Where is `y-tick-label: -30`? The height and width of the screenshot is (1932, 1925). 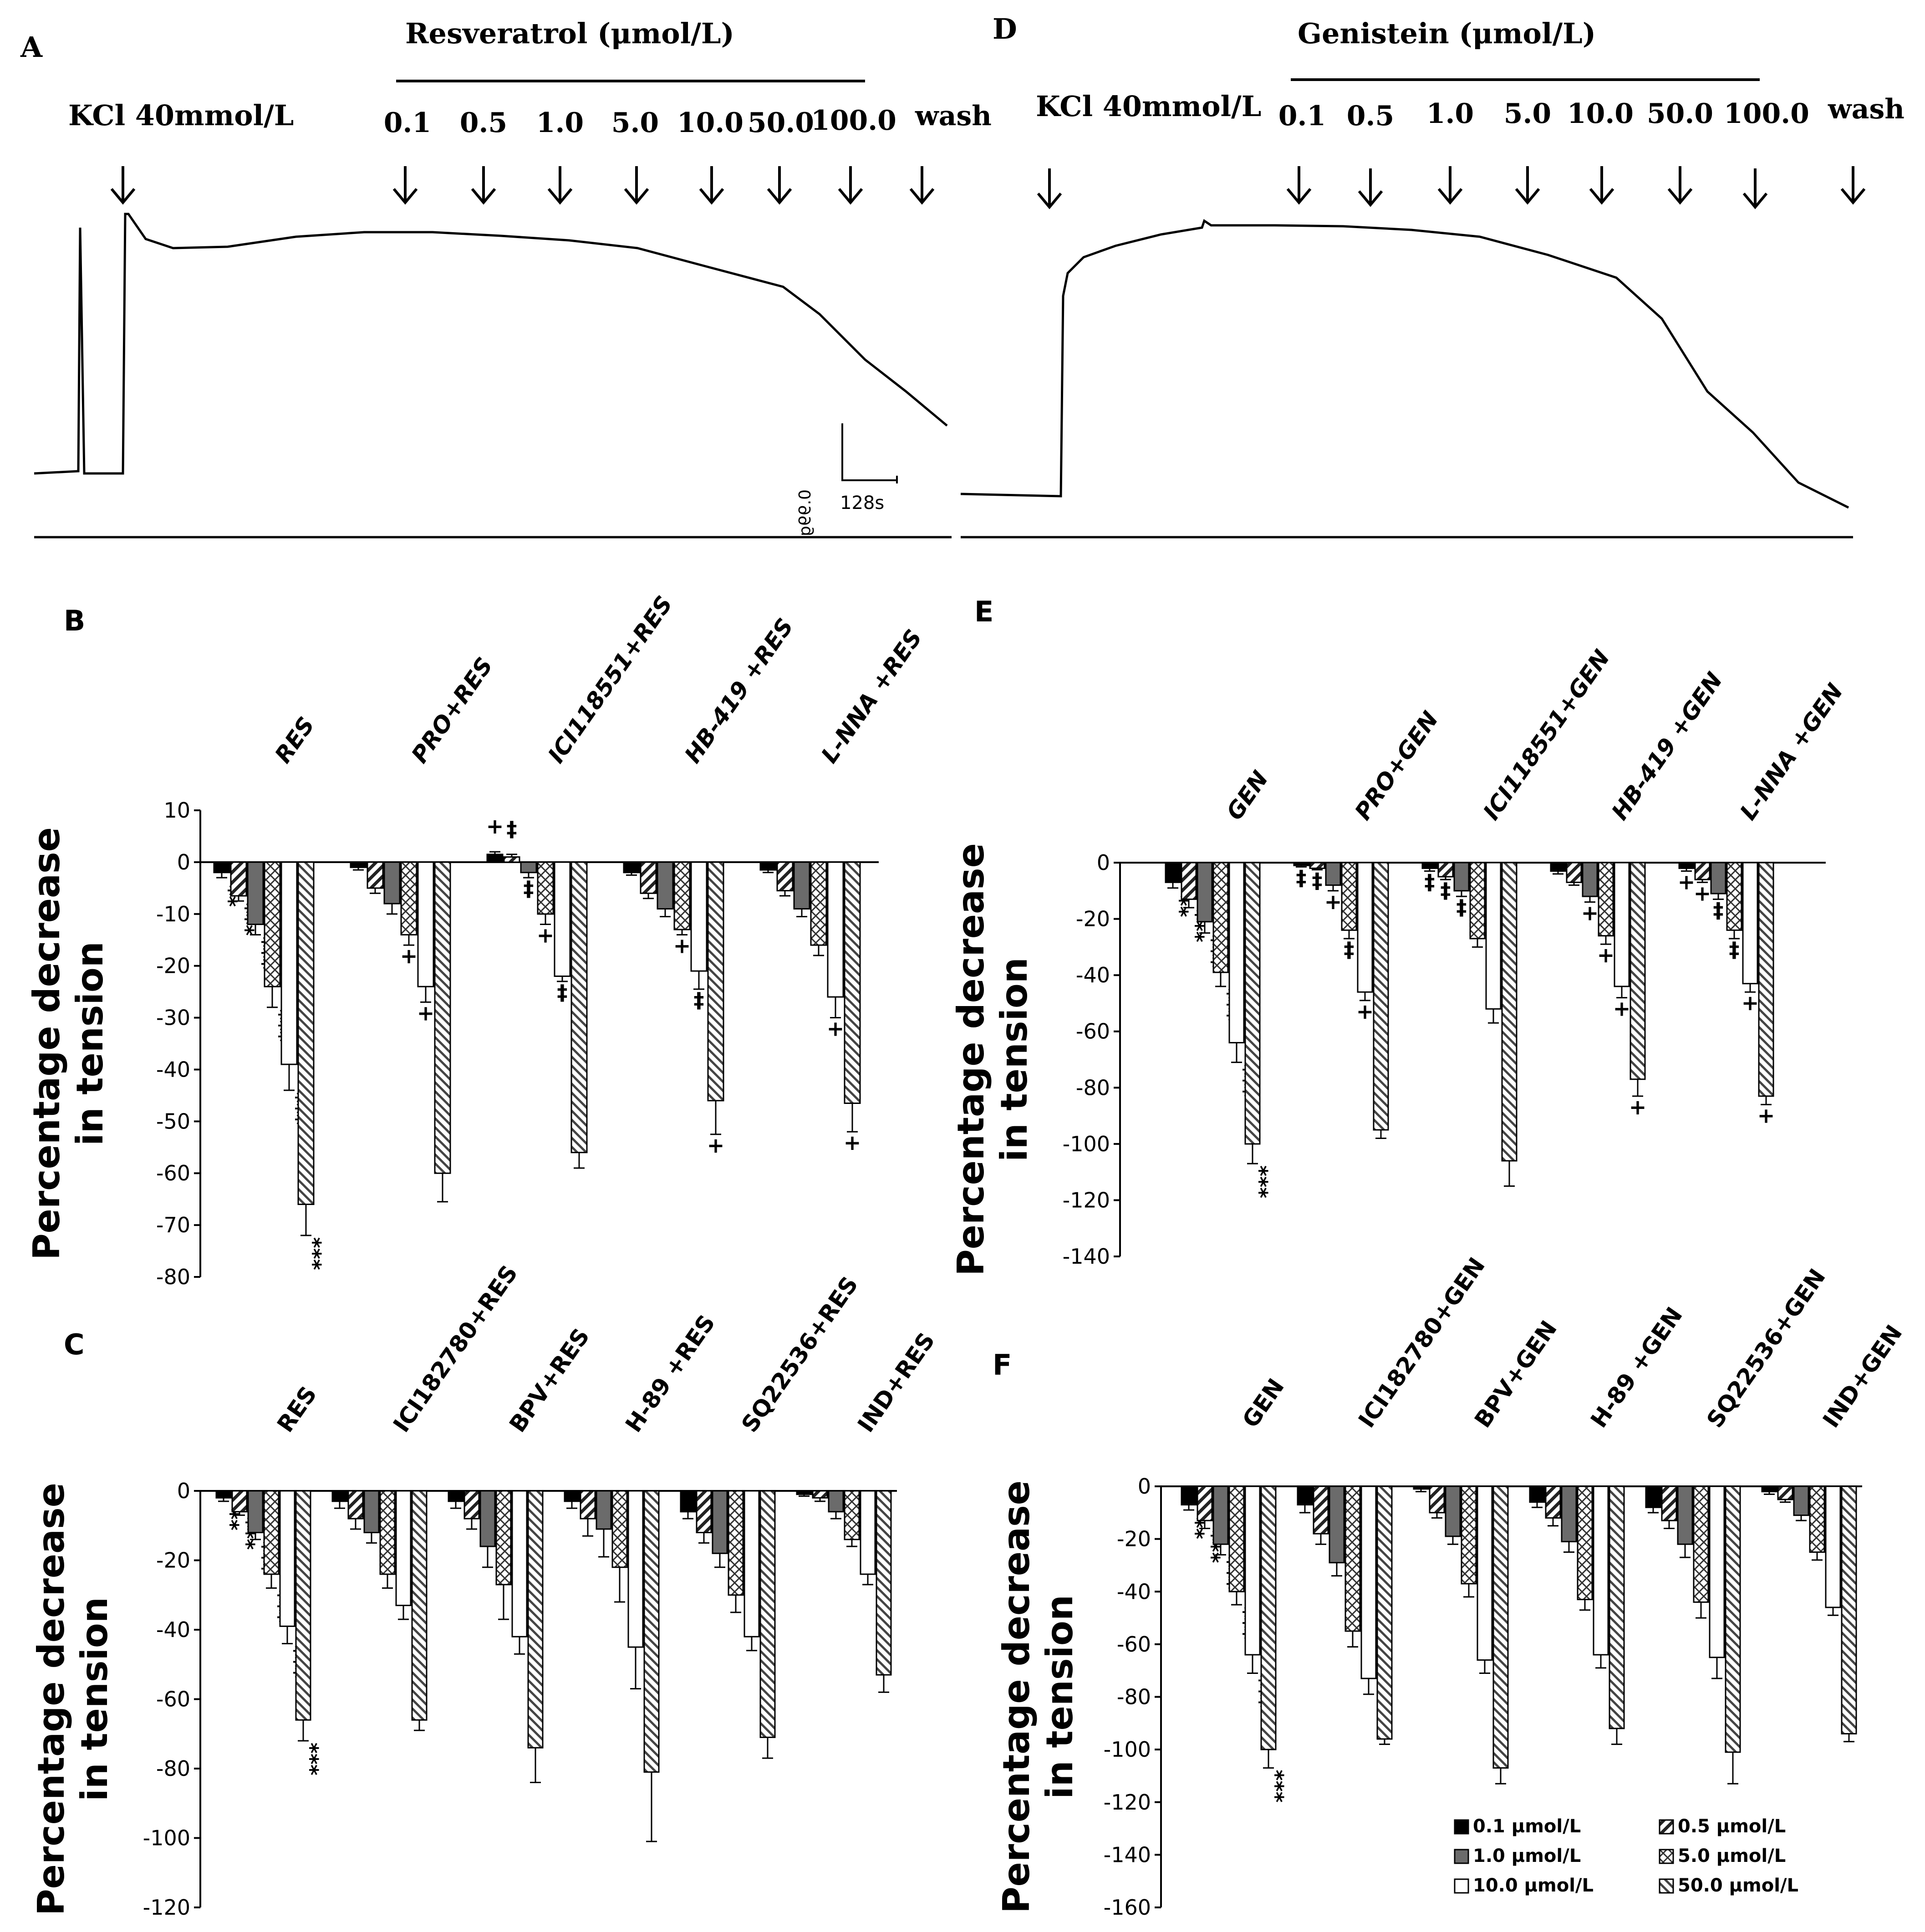 y-tick-label: -30 is located at coordinates (173, 1018).